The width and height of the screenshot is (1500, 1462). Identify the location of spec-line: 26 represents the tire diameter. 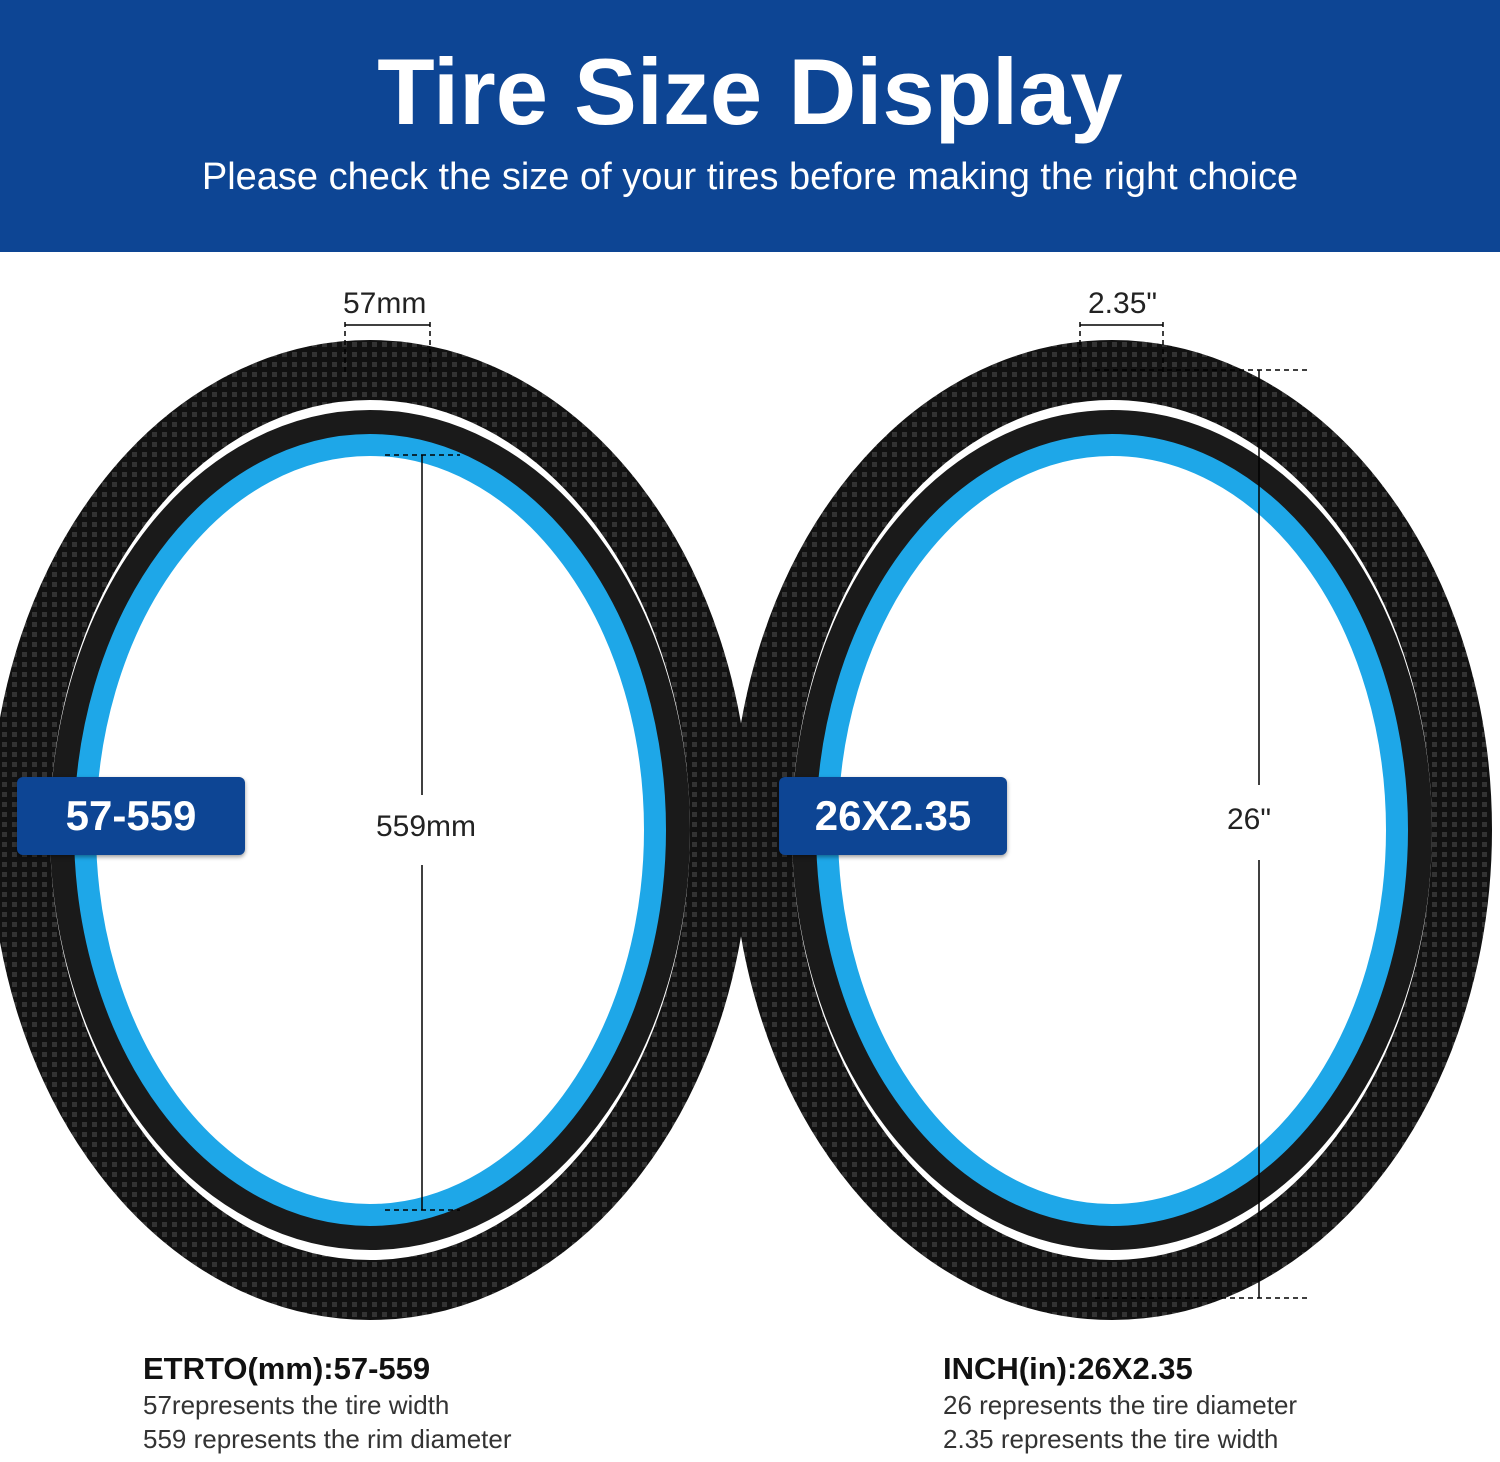
(1120, 1405).